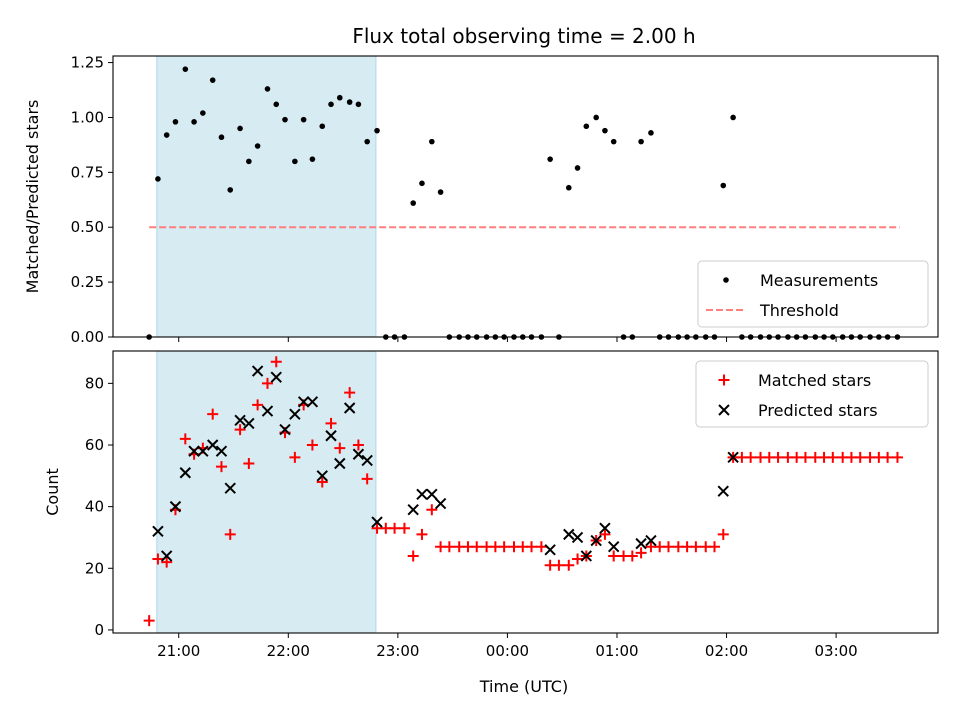 This screenshot has height=720, width=960. What do you see at coordinates (819, 280) in the screenshot?
I see `ratio-legend-label-0: Measurements` at bounding box center [819, 280].